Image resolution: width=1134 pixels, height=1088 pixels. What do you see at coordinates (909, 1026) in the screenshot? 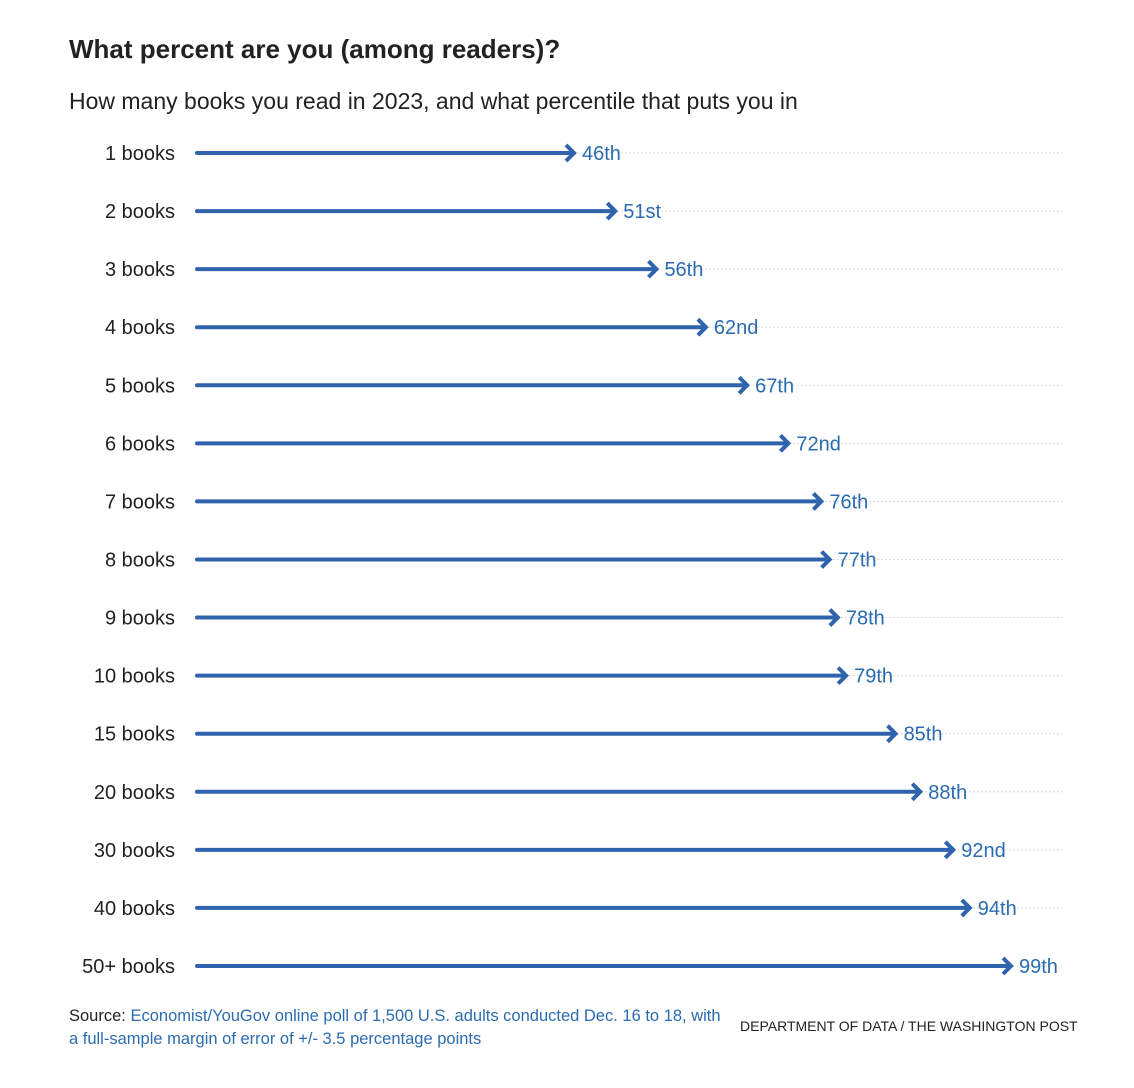
I see `credit-line: DEPARTMENT OF DATA / THE WASHINGTON POST` at bounding box center [909, 1026].